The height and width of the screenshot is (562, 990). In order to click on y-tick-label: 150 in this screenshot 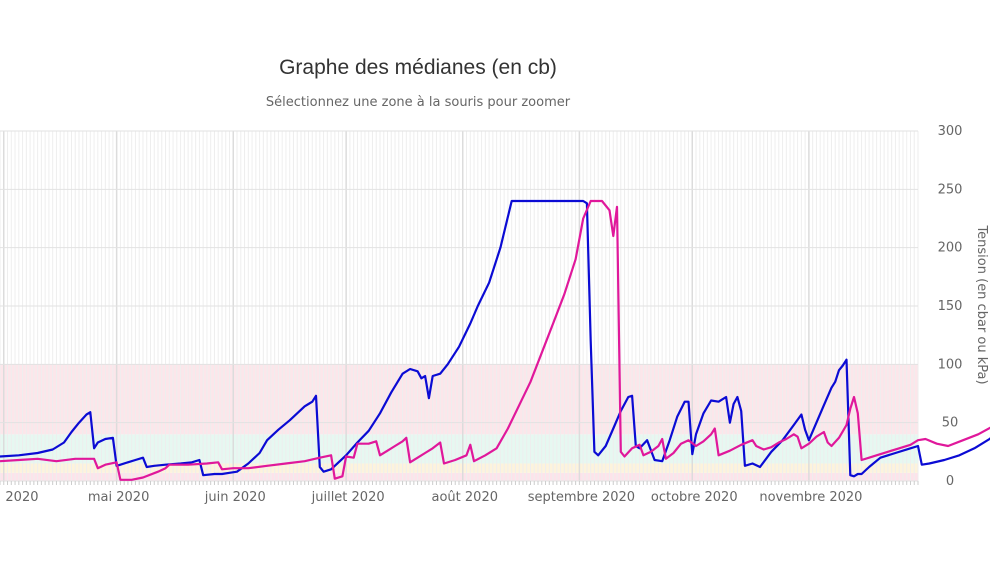, I will do `click(950, 306)`.